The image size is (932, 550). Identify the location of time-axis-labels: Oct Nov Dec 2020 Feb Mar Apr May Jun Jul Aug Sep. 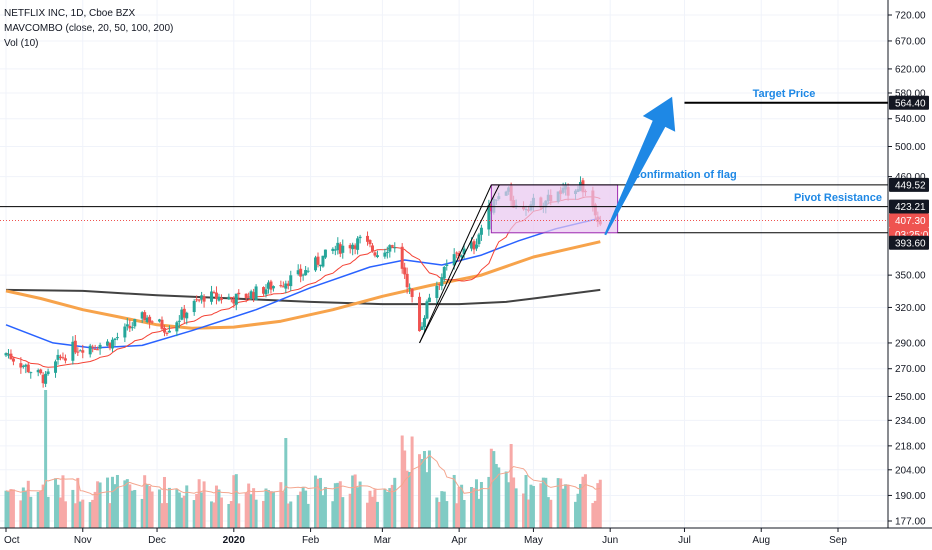
(425, 537).